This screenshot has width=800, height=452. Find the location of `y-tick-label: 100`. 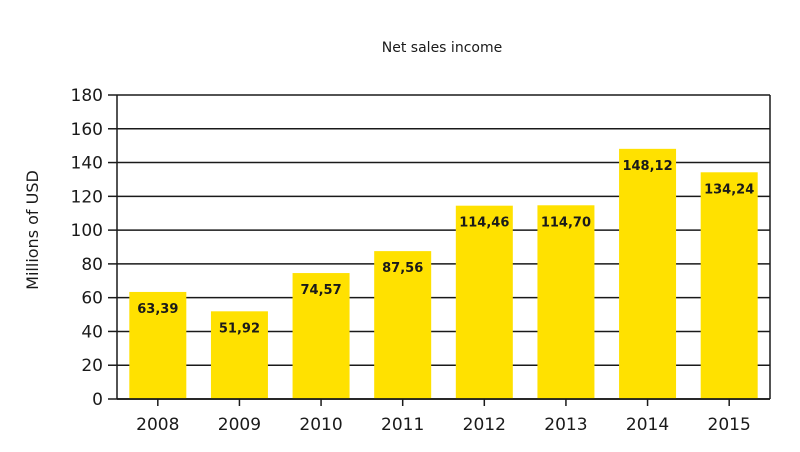

y-tick-label: 100 is located at coordinates (87, 231).